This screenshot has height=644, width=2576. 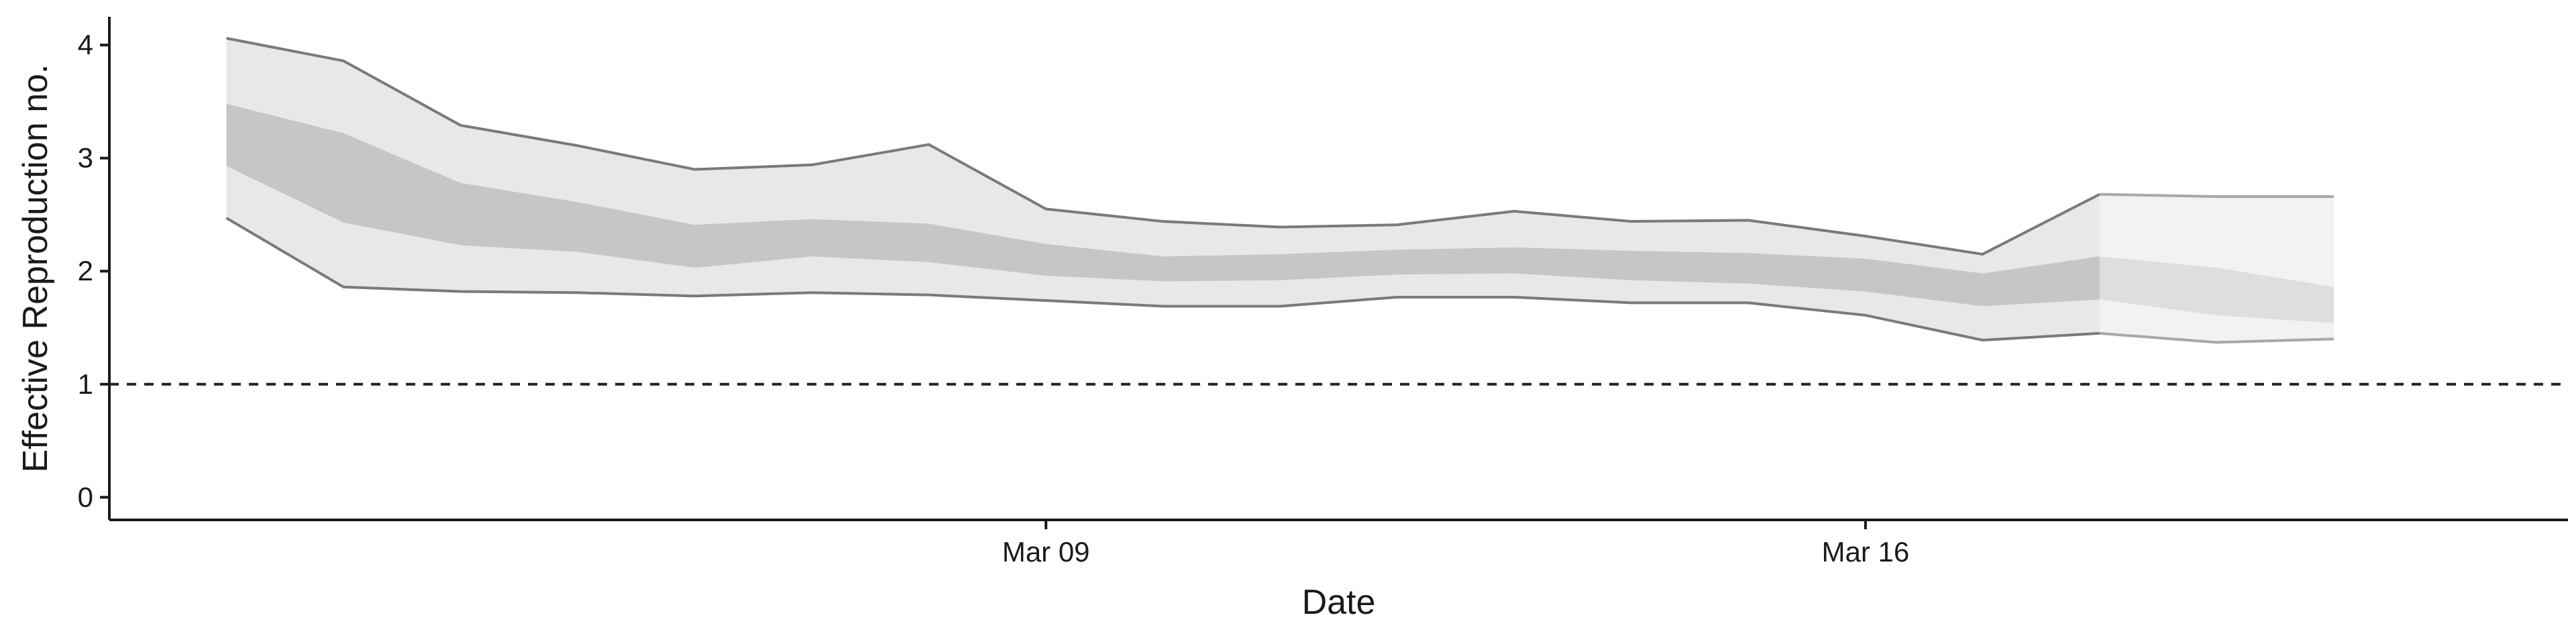 What do you see at coordinates (2216, 337) in the screenshot?
I see `lower-bound-line-nowcast` at bounding box center [2216, 337].